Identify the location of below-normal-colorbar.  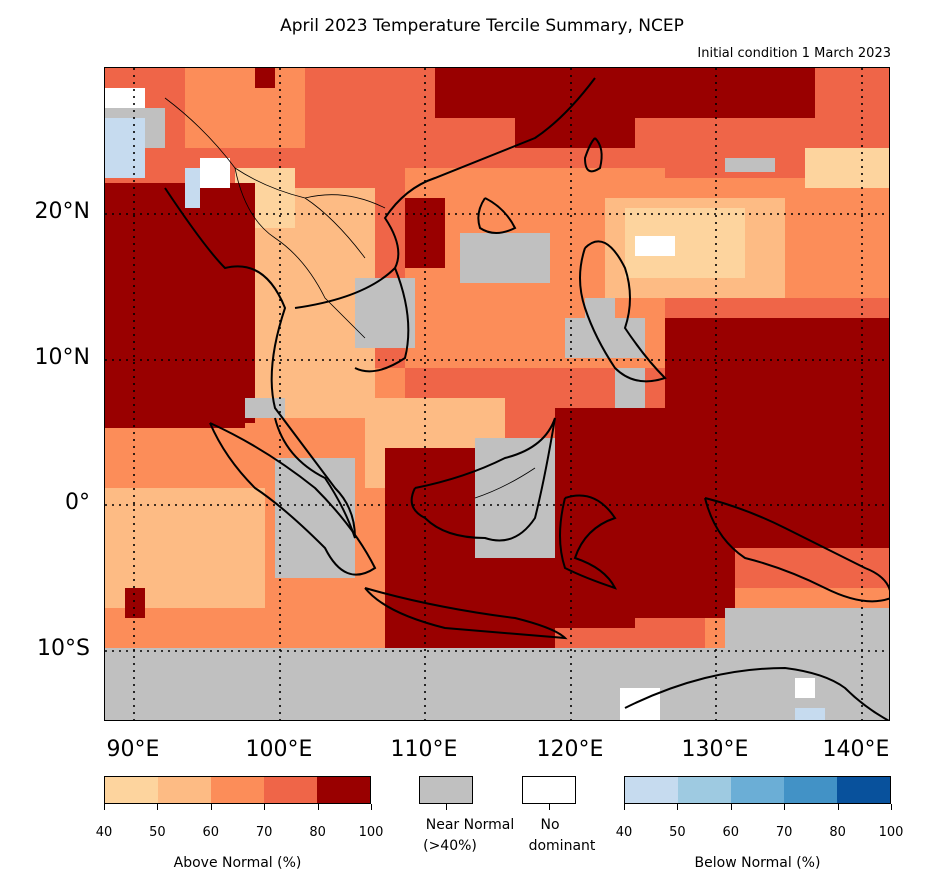
(757, 790).